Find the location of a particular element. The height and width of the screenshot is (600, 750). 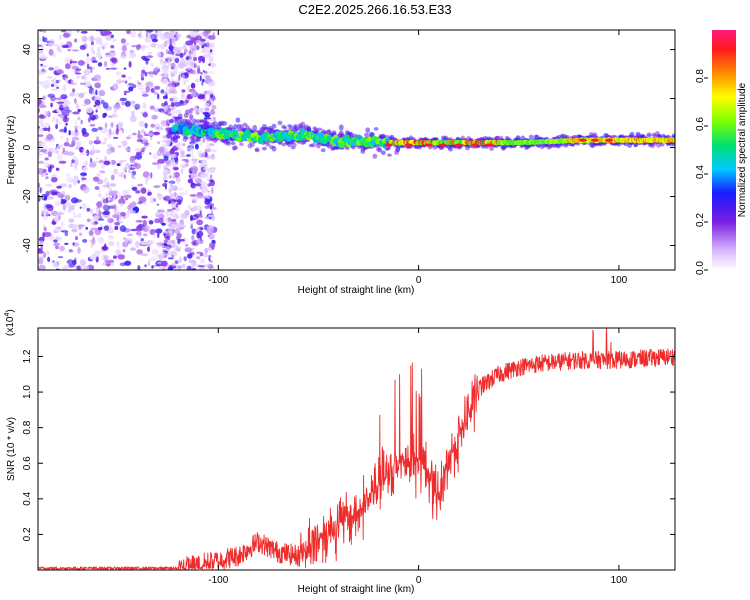

colorbar-ticks: 0.0 0.2 0.4 0.6 0.8 is located at coordinates (701, 172).